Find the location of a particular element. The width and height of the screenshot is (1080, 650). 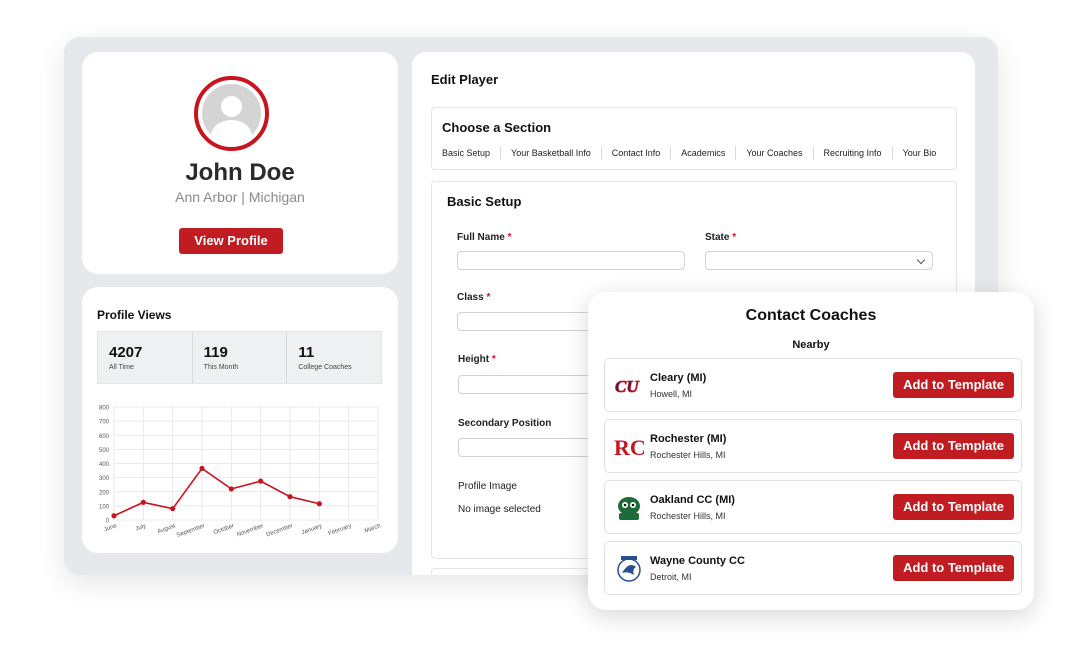

chart-y-tick-label: 300 is located at coordinates (104, 479).